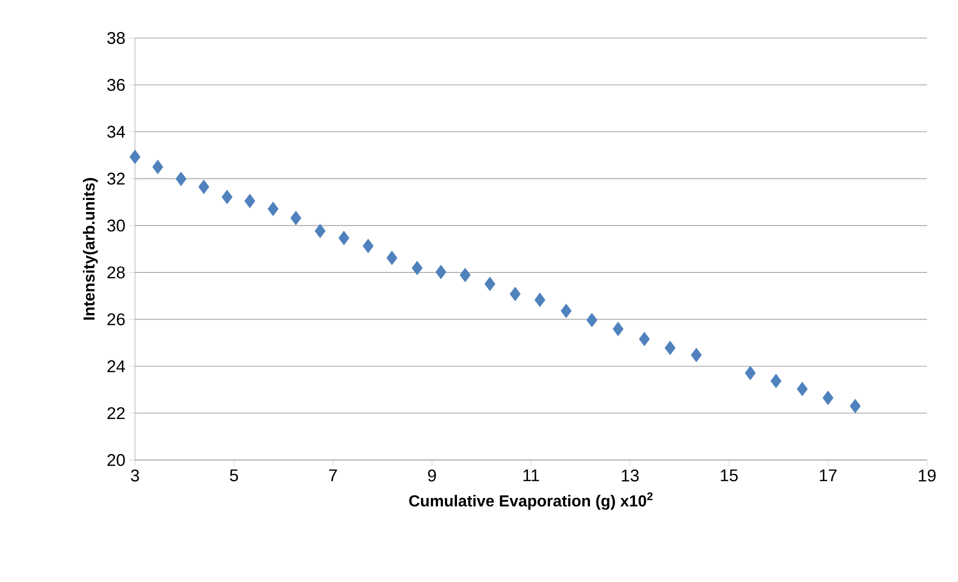 The image size is (958, 582). Describe the element at coordinates (630, 476) in the screenshot. I see `x-tick-label: 13` at that location.